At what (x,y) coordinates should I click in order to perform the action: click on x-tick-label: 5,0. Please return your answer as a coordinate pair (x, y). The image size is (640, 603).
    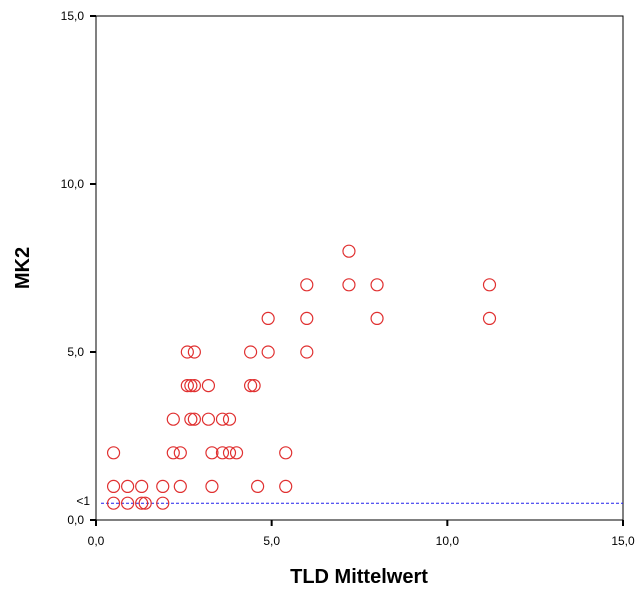
    Looking at the image, I should click on (271, 541).